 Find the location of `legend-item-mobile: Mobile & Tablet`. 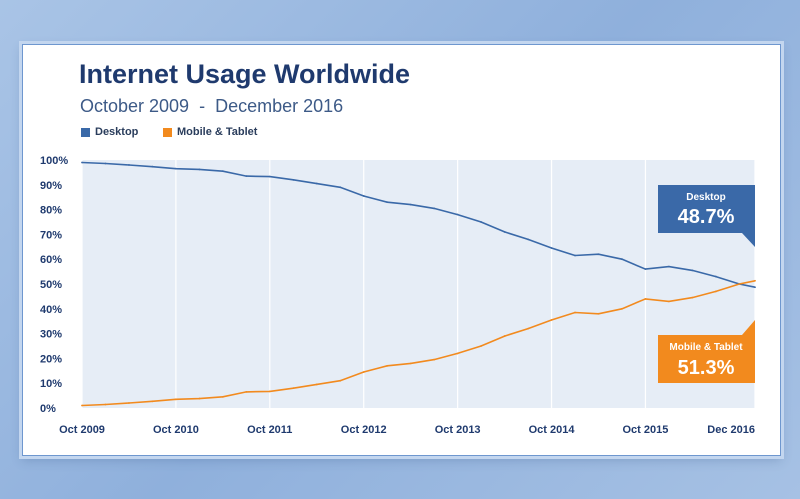

legend-item-mobile: Mobile & Tablet is located at coordinates (210, 132).